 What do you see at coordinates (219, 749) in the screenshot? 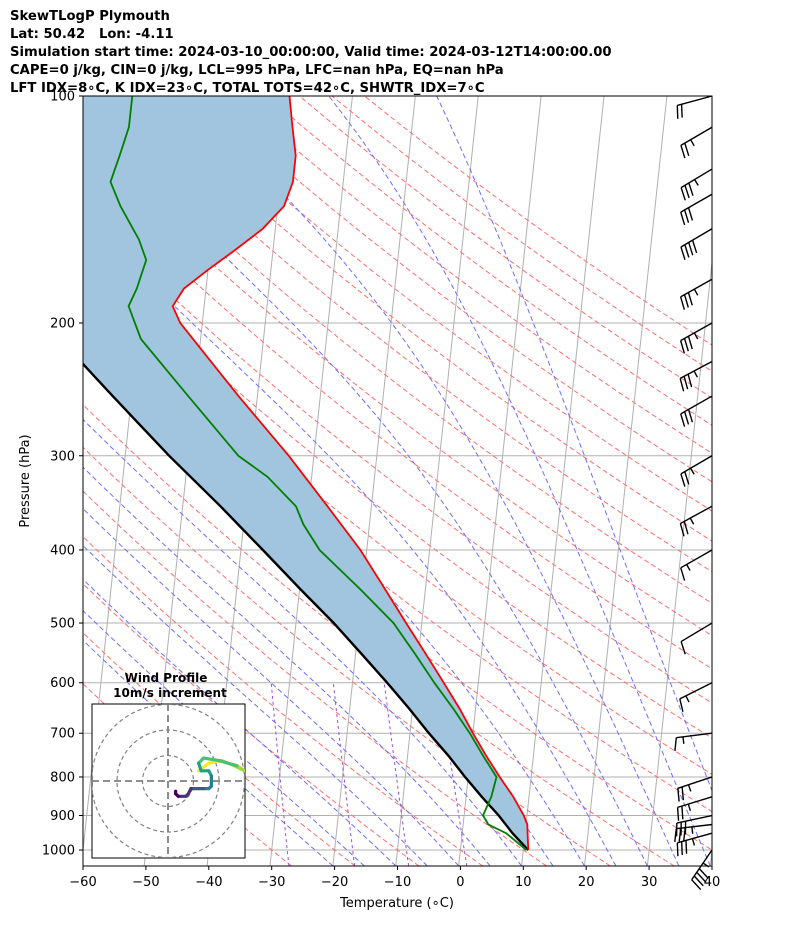
I see `dry-adiabat-line` at bounding box center [219, 749].